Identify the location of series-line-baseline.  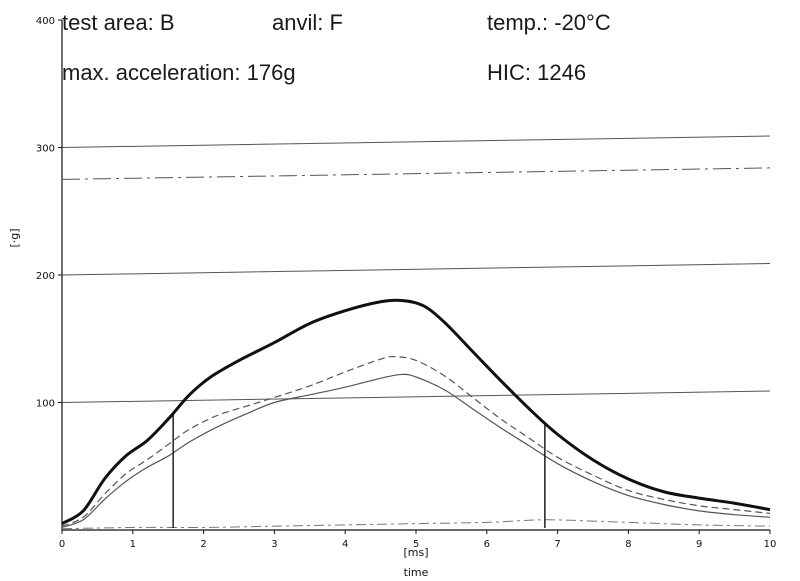
(416, 524).